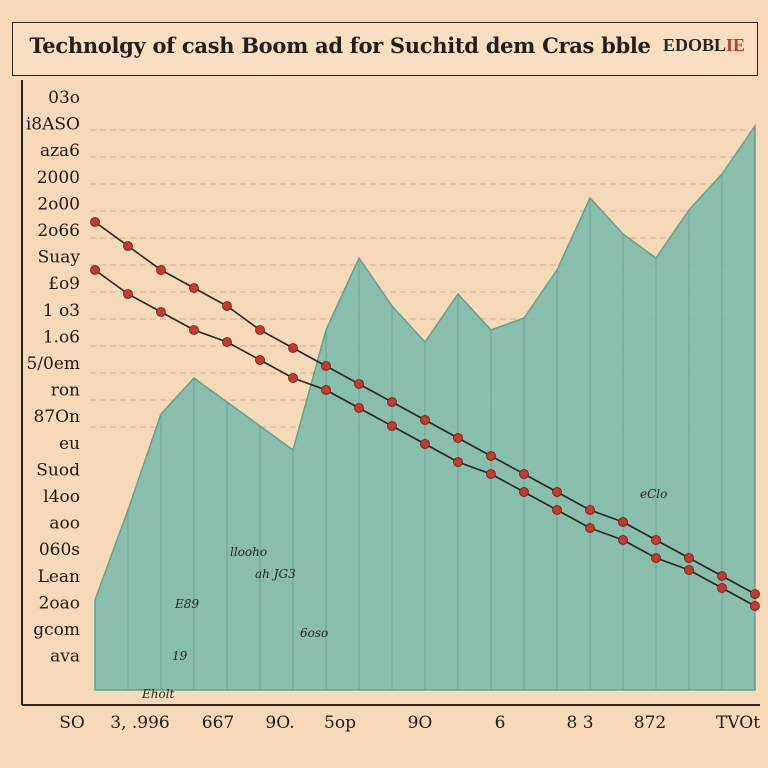  What do you see at coordinates (60, 151) in the screenshot?
I see `y-tick-label: aza6` at bounding box center [60, 151].